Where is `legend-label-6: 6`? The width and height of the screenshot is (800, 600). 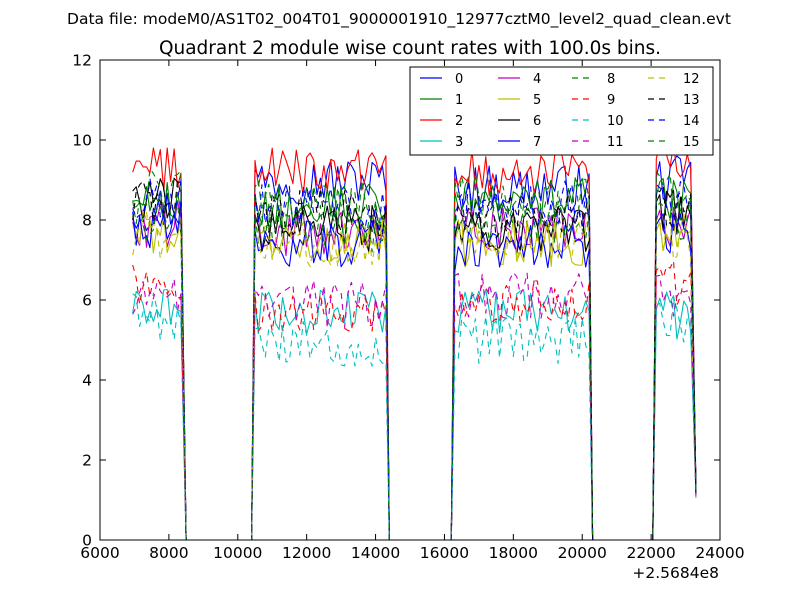 legend-label-6: 6 is located at coordinates (537, 121).